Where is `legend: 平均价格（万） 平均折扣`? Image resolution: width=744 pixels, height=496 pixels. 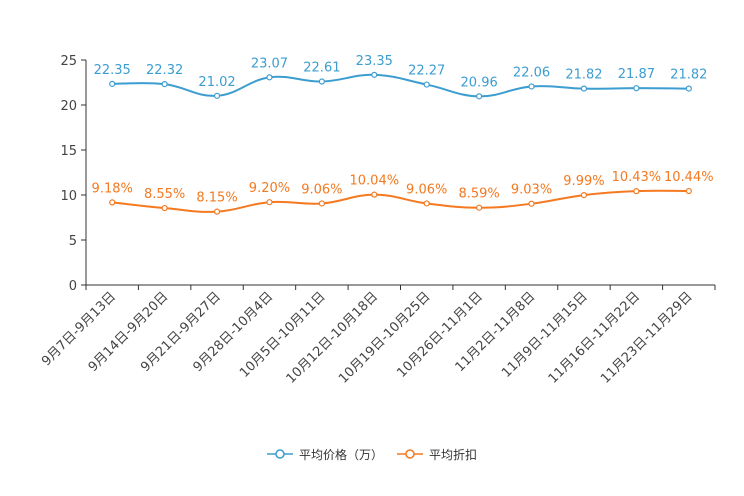
legend: 平均价格（万） 平均折扣 is located at coordinates (372, 454).